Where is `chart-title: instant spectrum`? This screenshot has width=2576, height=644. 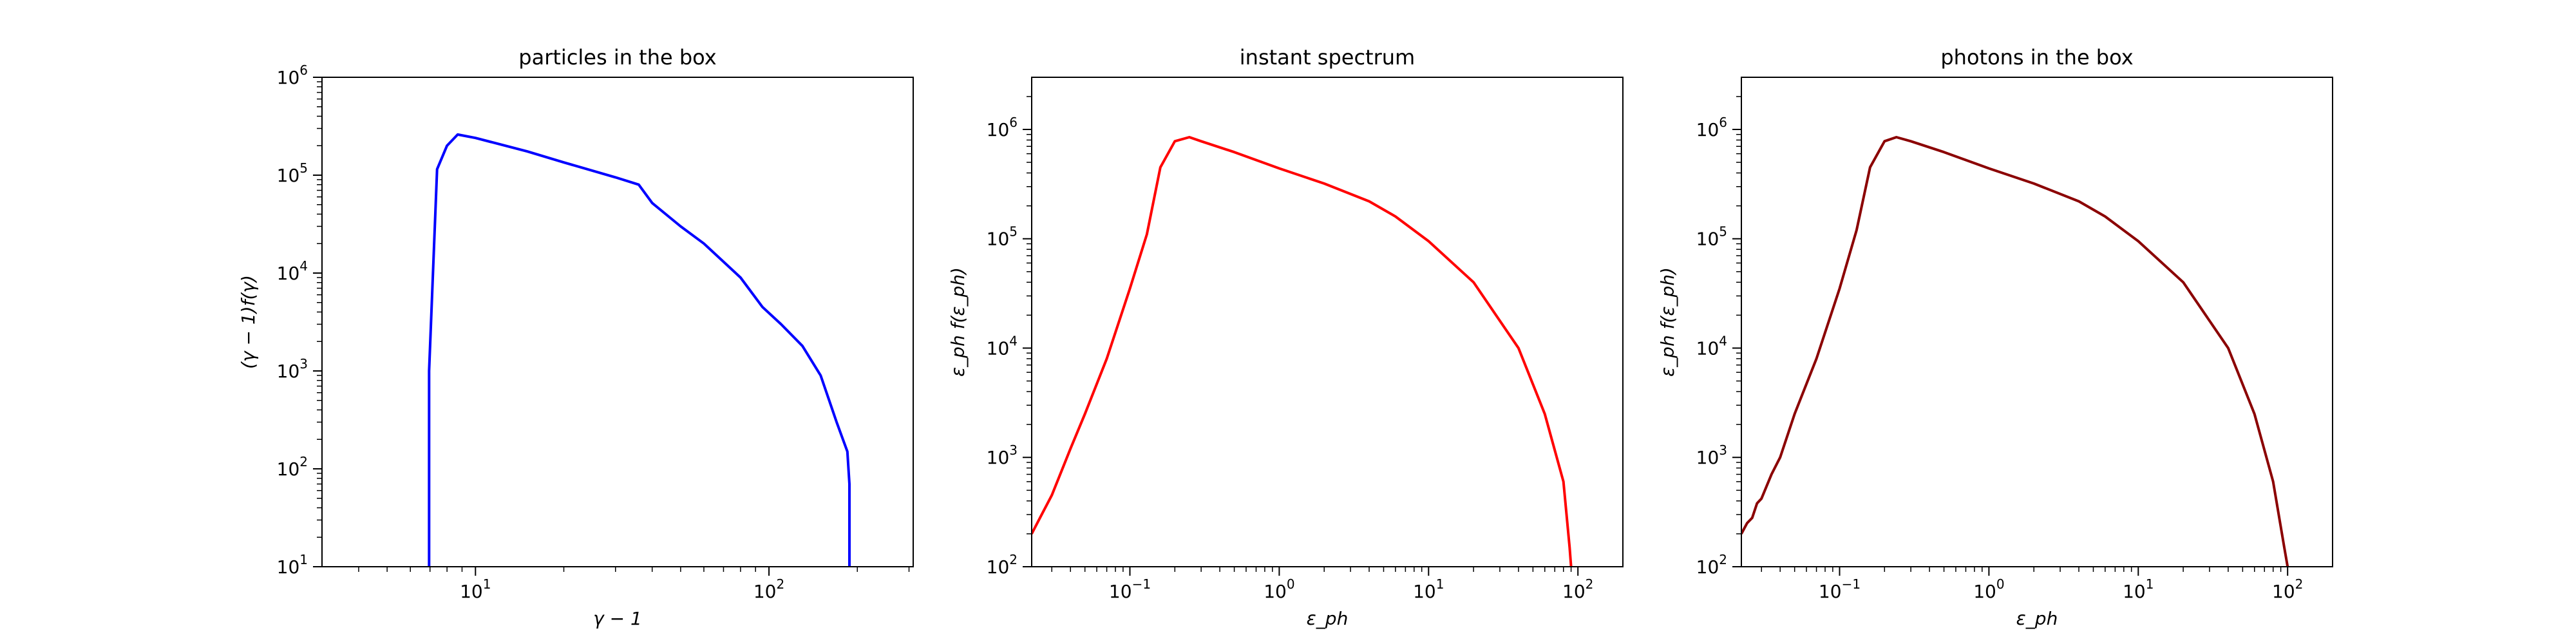
chart-title: instant spectrum is located at coordinates (1327, 58).